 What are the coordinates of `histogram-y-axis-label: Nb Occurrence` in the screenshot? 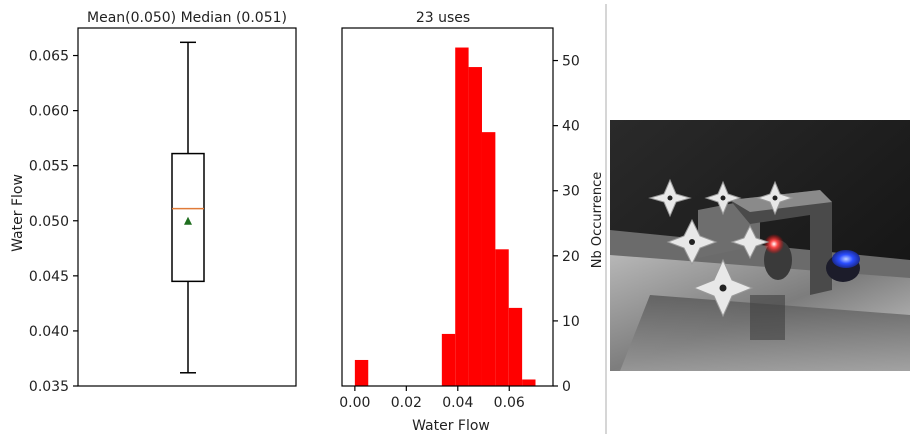 It's located at (597, 220).